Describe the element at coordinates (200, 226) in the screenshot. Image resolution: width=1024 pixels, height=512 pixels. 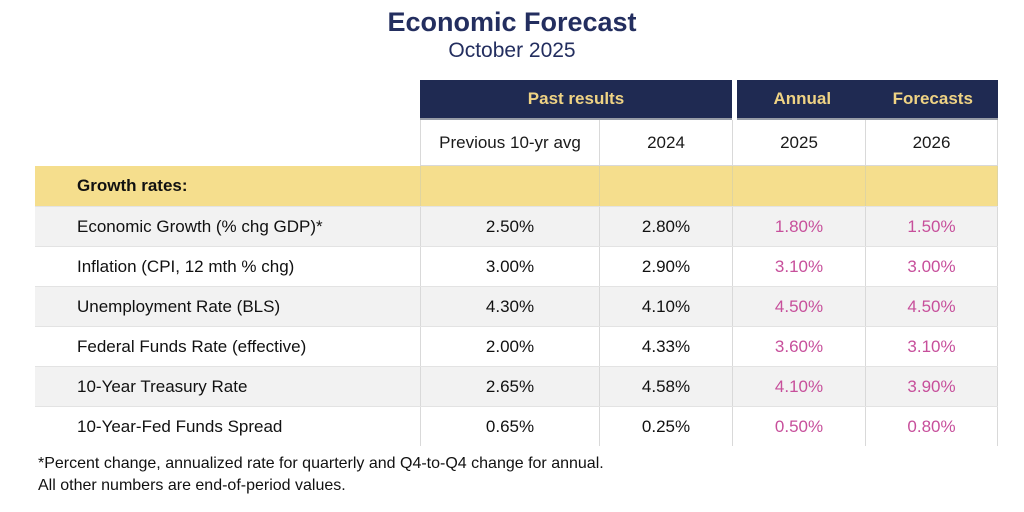
I see `row-label: Economic Growth (% chg GDP)*` at that location.